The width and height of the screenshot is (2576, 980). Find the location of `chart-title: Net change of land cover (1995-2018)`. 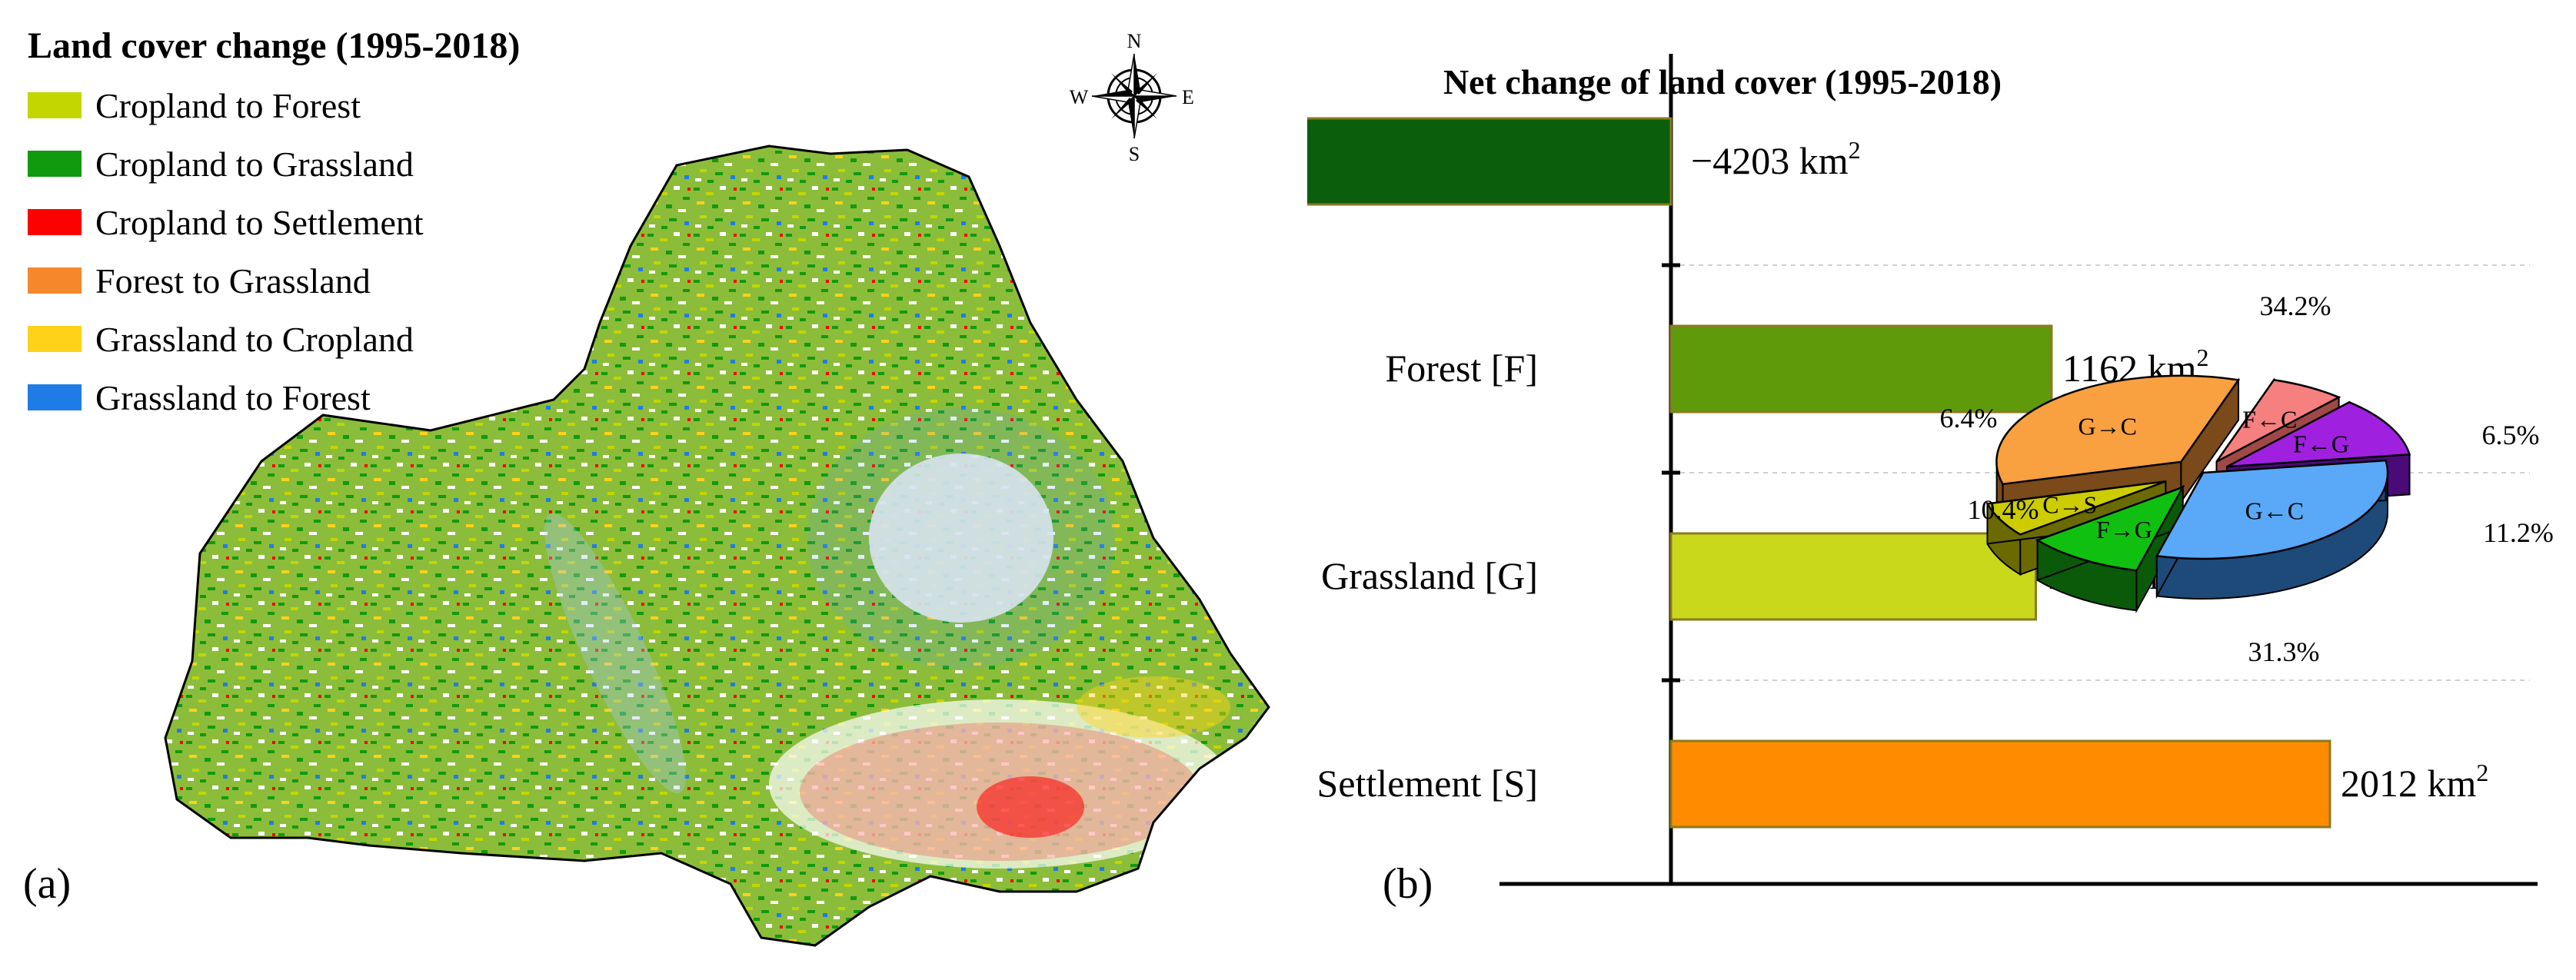

chart-title: Net change of land cover (1995-2018) is located at coordinates (1723, 81).